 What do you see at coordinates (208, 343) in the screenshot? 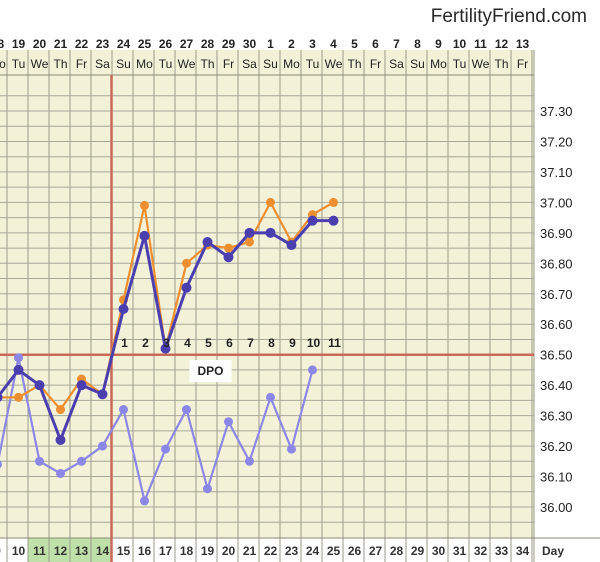
I see `dpo-number: 5` at bounding box center [208, 343].